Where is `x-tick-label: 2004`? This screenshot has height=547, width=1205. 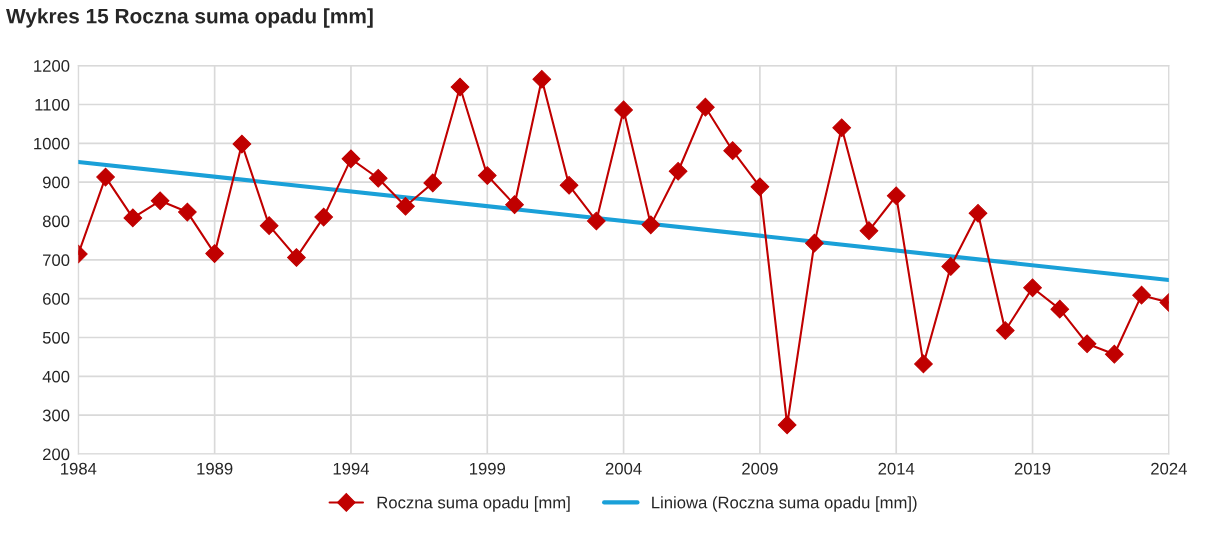 x-tick-label: 2004 is located at coordinates (623, 468).